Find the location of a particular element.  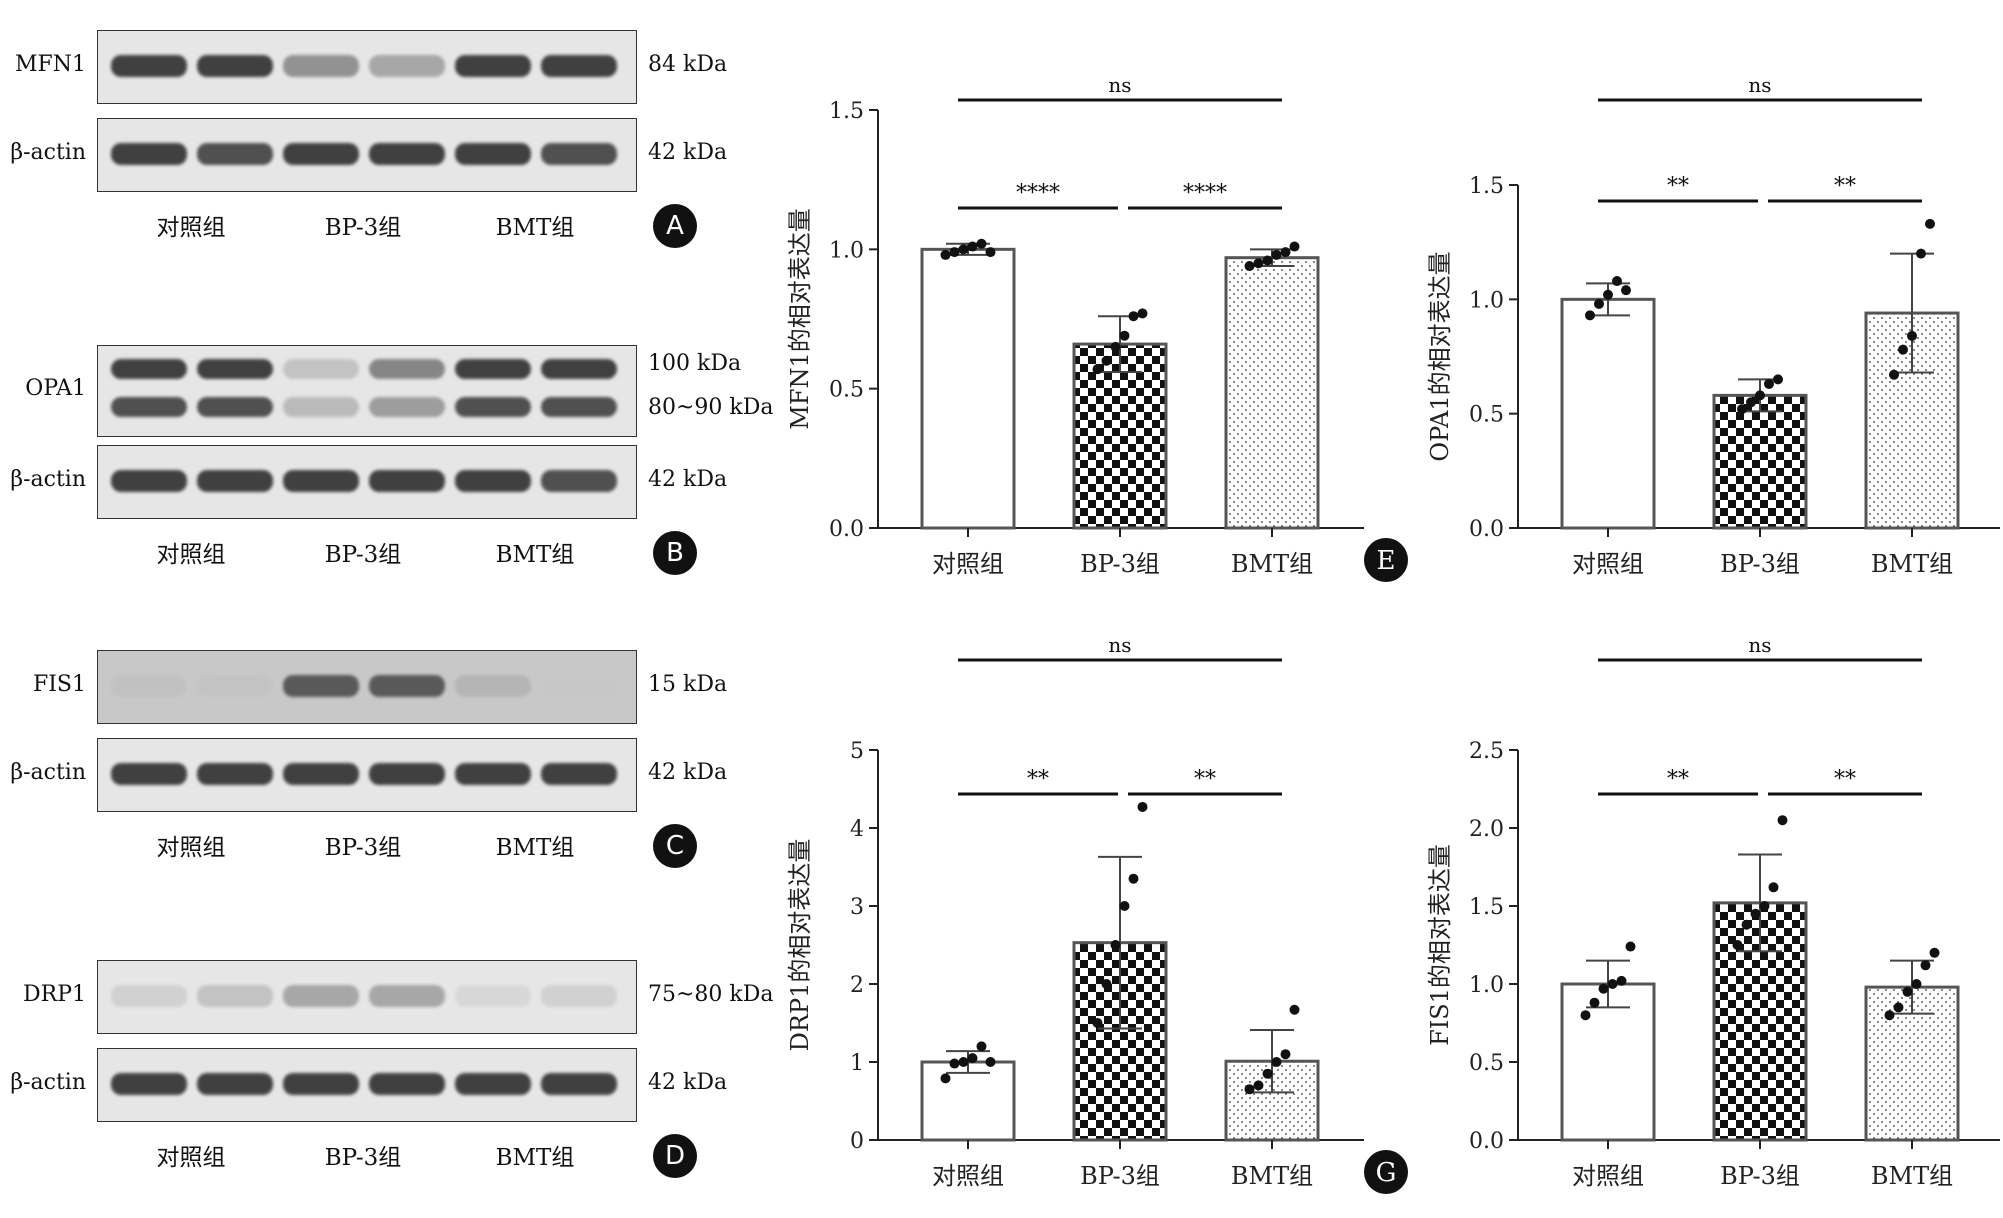

blot-group-label: BP-3组 is located at coordinates (363, 228).